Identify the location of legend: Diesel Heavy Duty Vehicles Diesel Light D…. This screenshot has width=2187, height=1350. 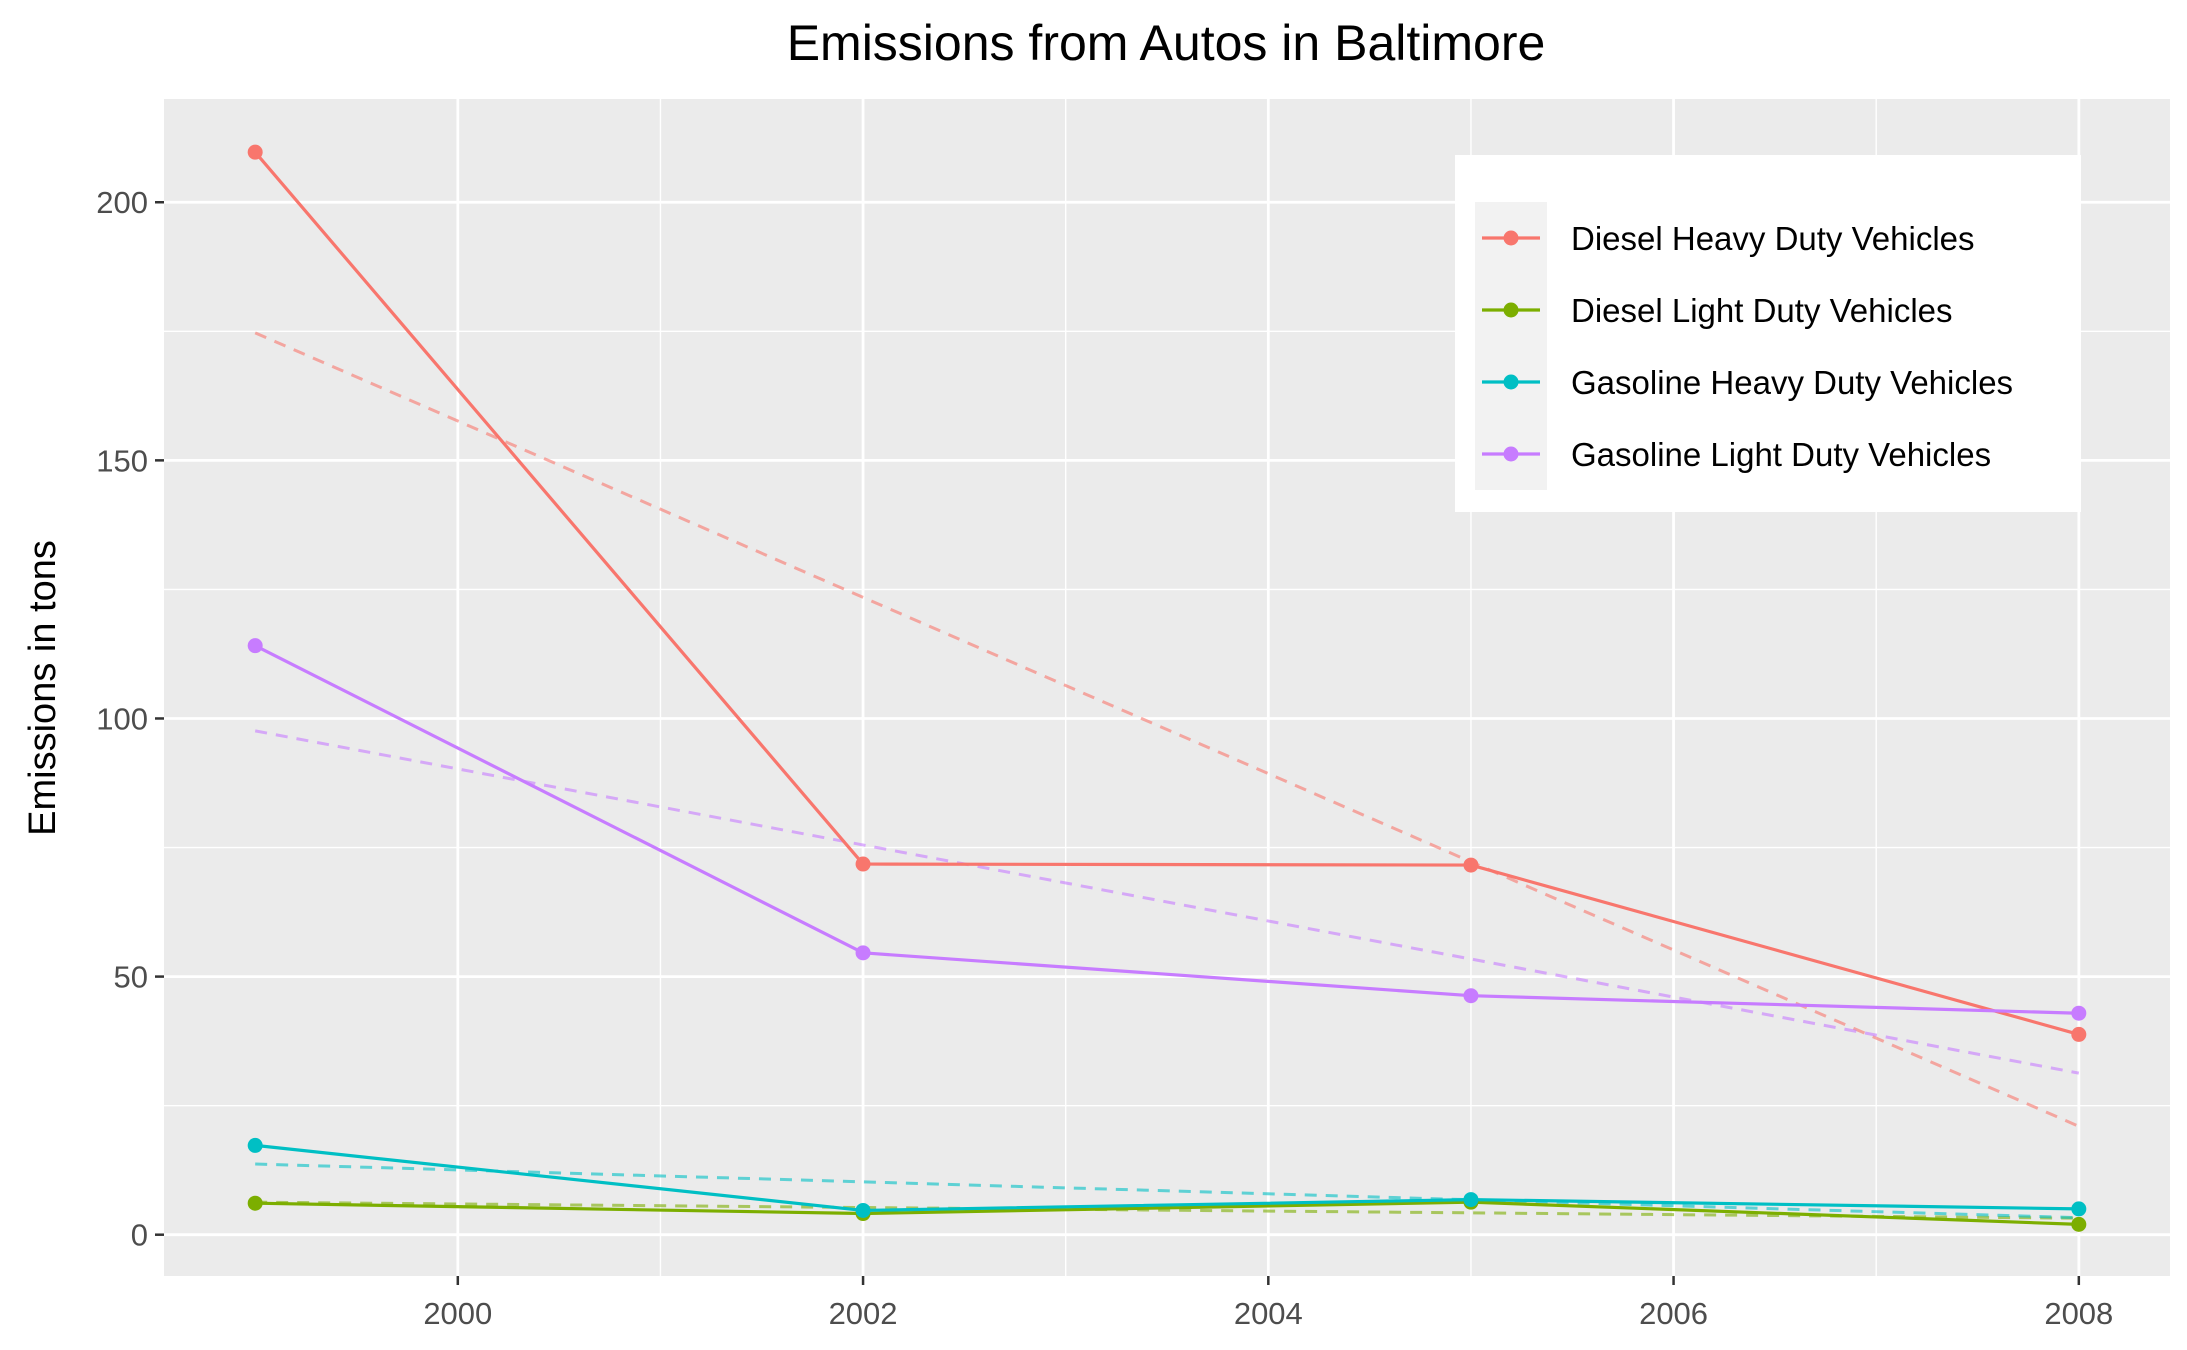
(1768, 333).